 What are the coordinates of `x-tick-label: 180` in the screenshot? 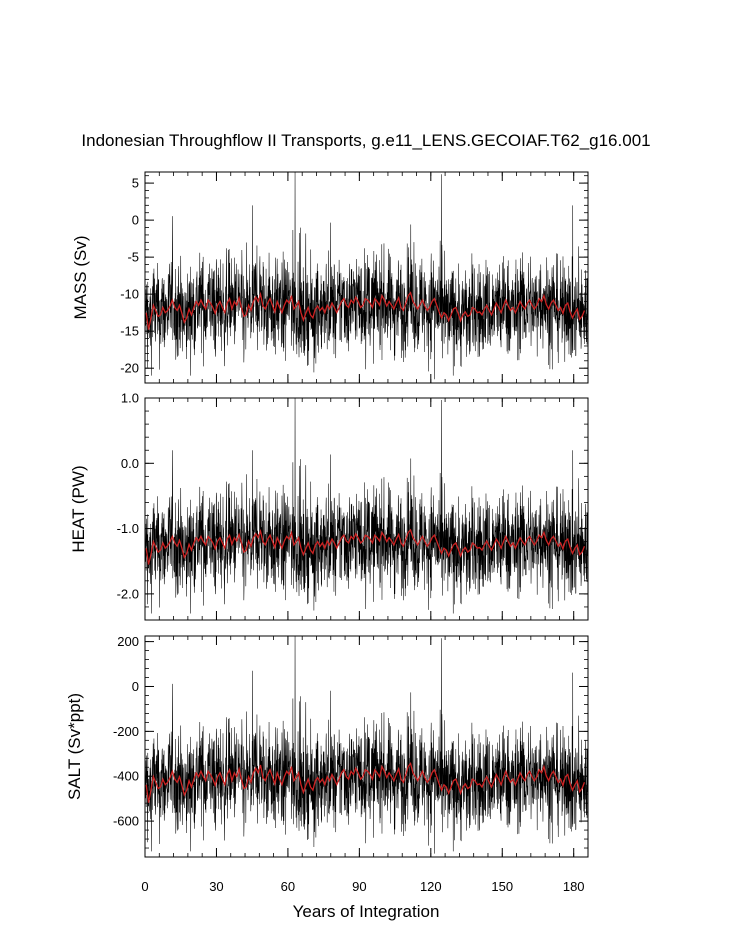 It's located at (574, 886).